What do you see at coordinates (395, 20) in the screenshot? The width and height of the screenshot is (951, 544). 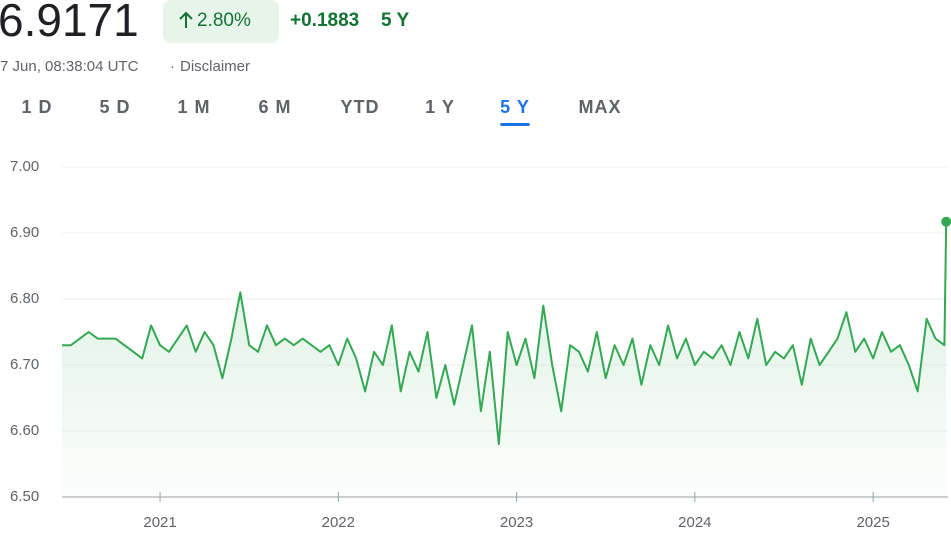 I see `change-period: 5 Y` at bounding box center [395, 20].